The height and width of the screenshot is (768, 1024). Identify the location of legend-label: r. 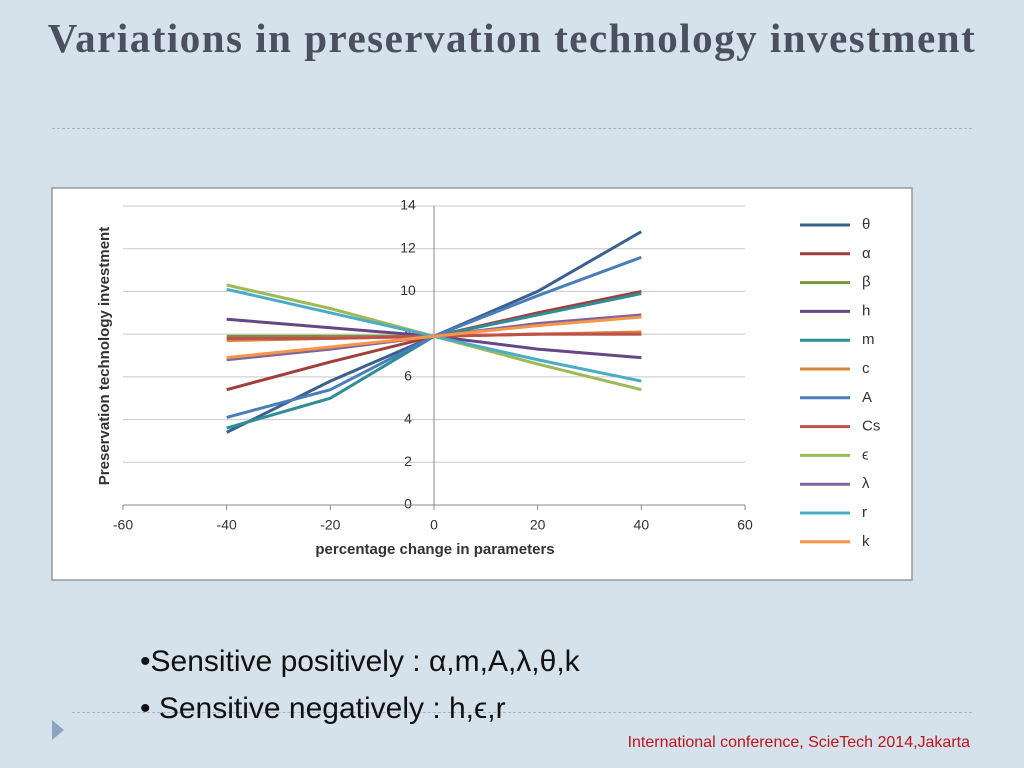
(864, 512).